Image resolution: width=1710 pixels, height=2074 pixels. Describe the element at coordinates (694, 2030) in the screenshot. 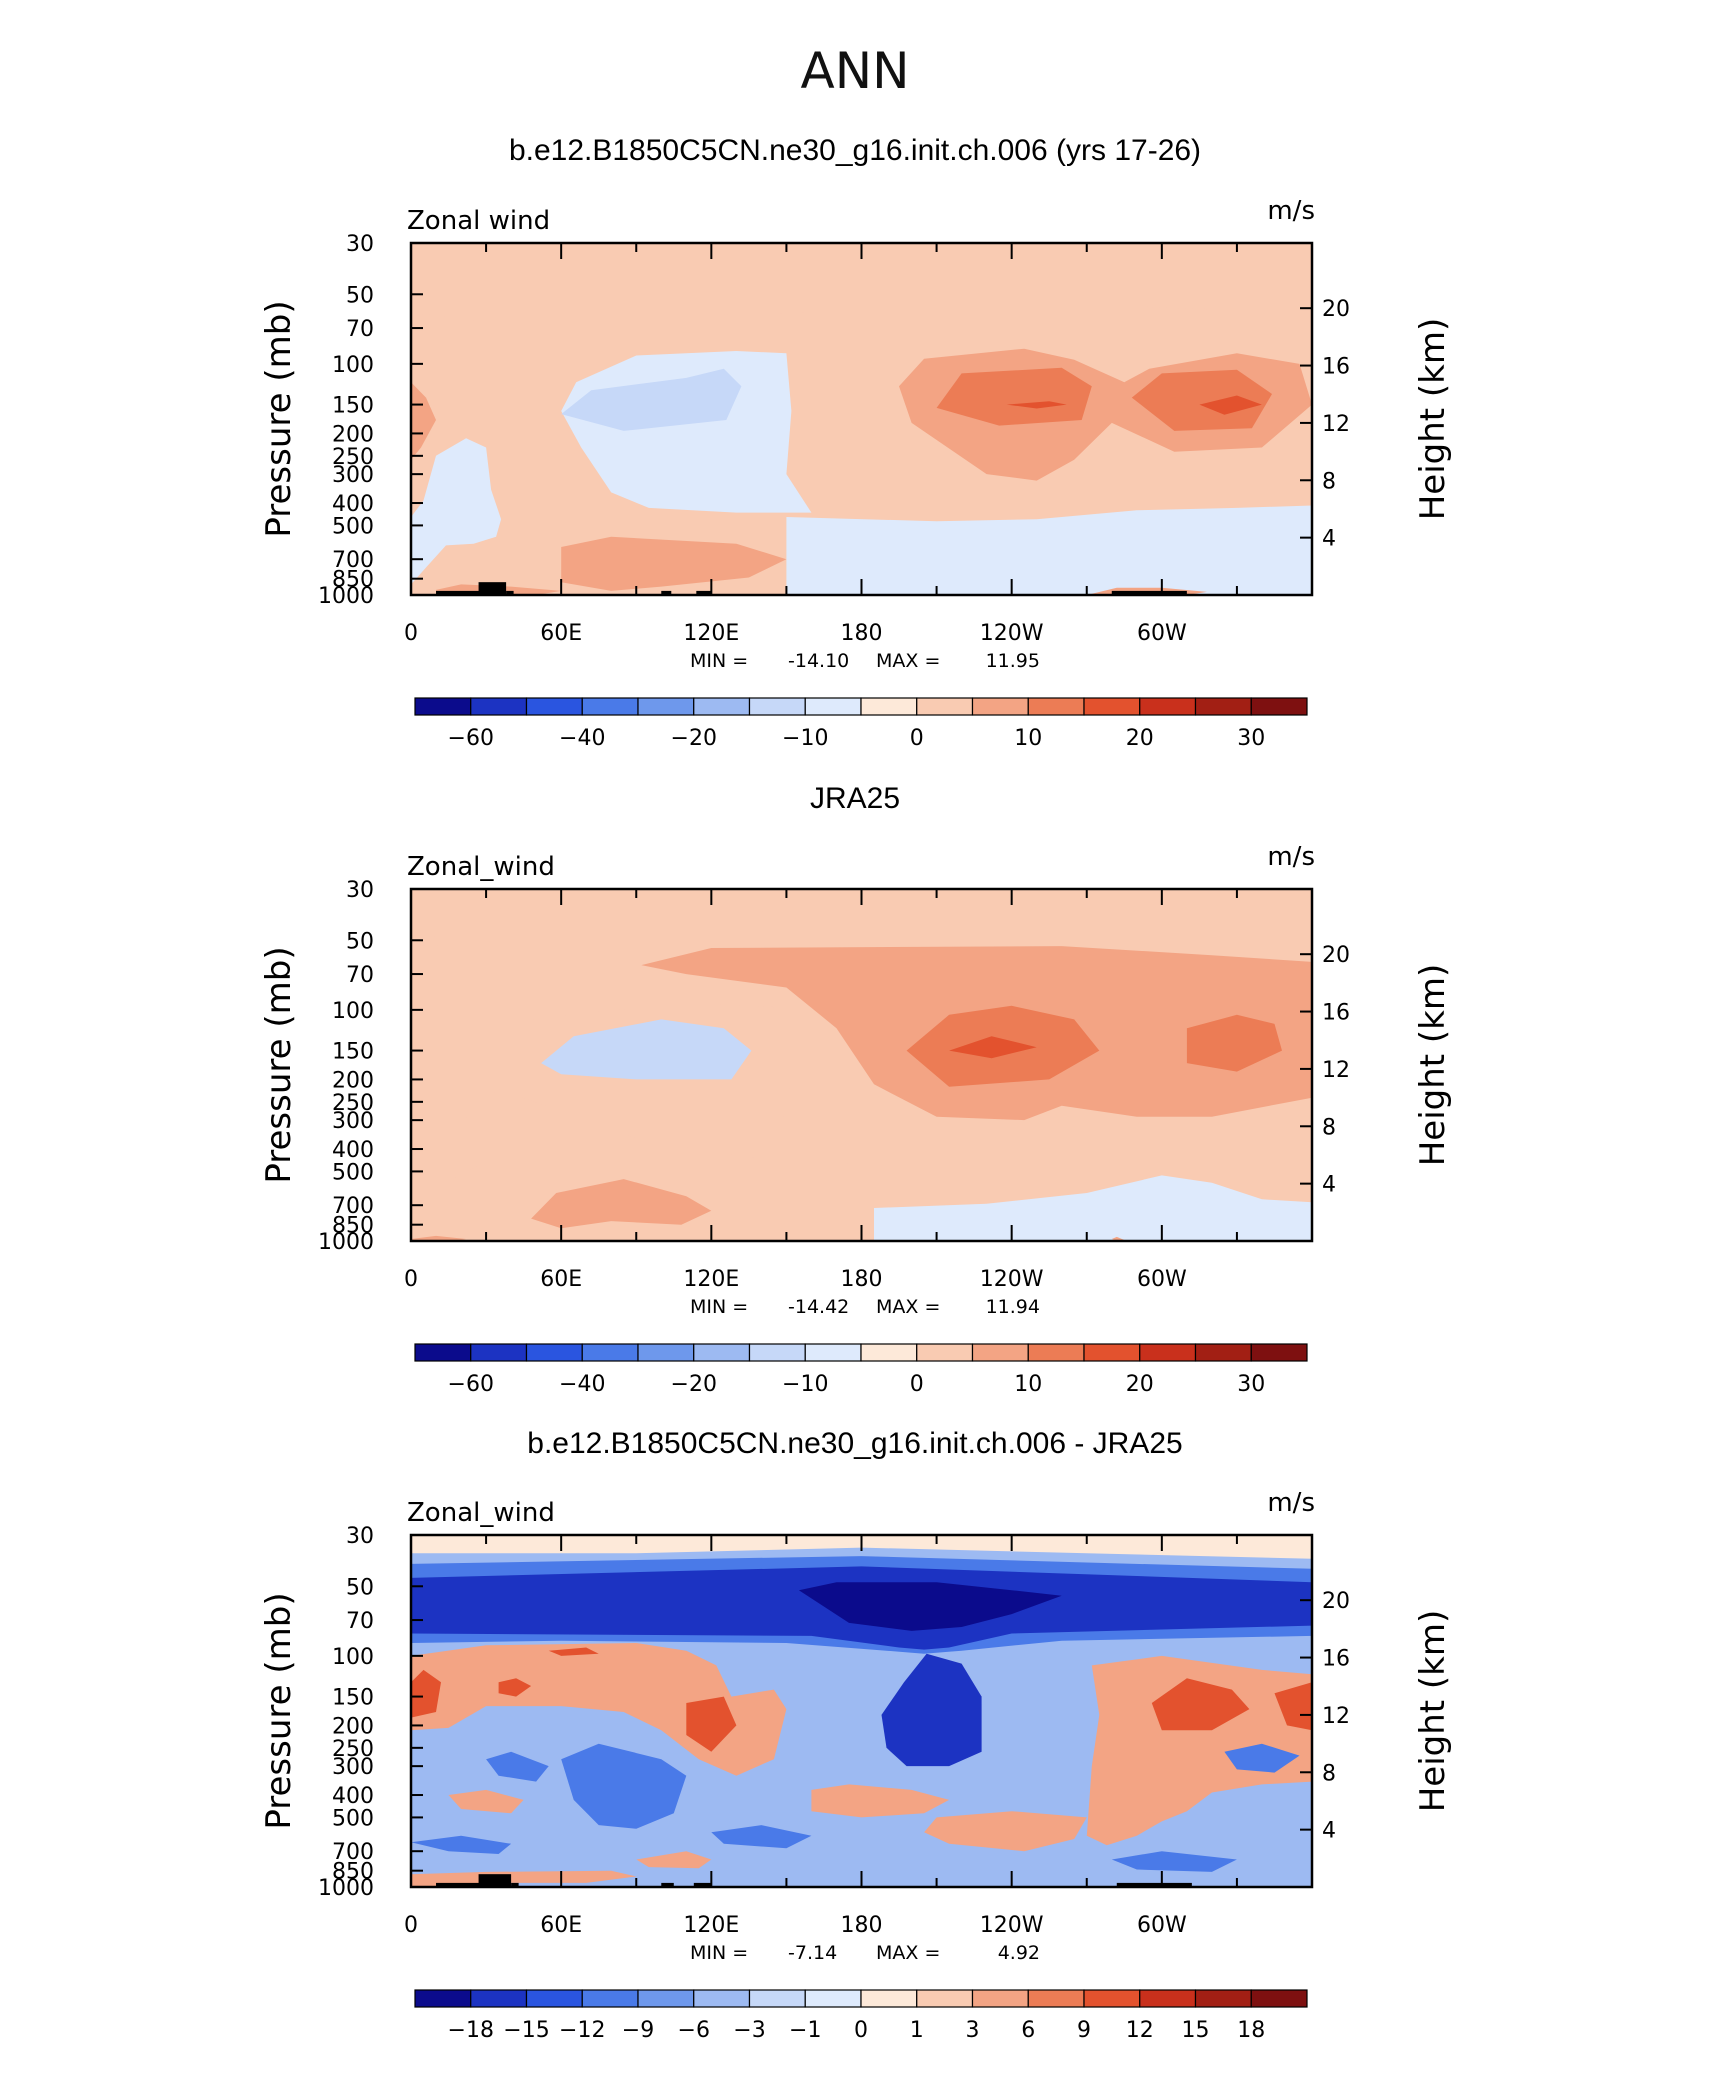

I see `colorbar-label: −6` at that location.